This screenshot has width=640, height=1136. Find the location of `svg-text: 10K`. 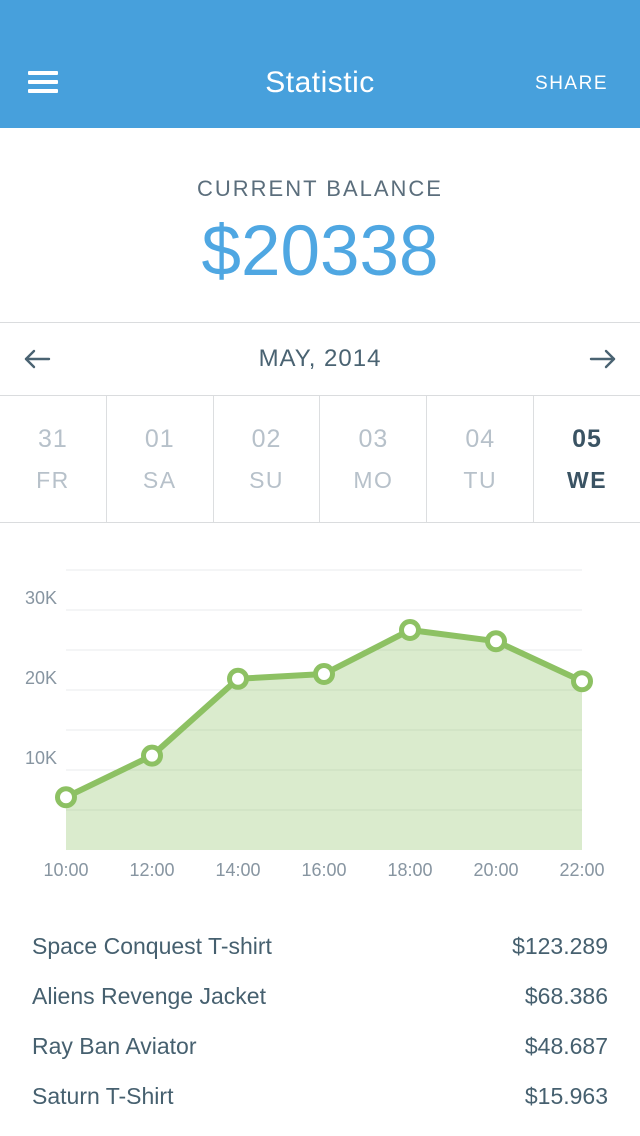

svg-text: 10K is located at coordinates (41, 758).